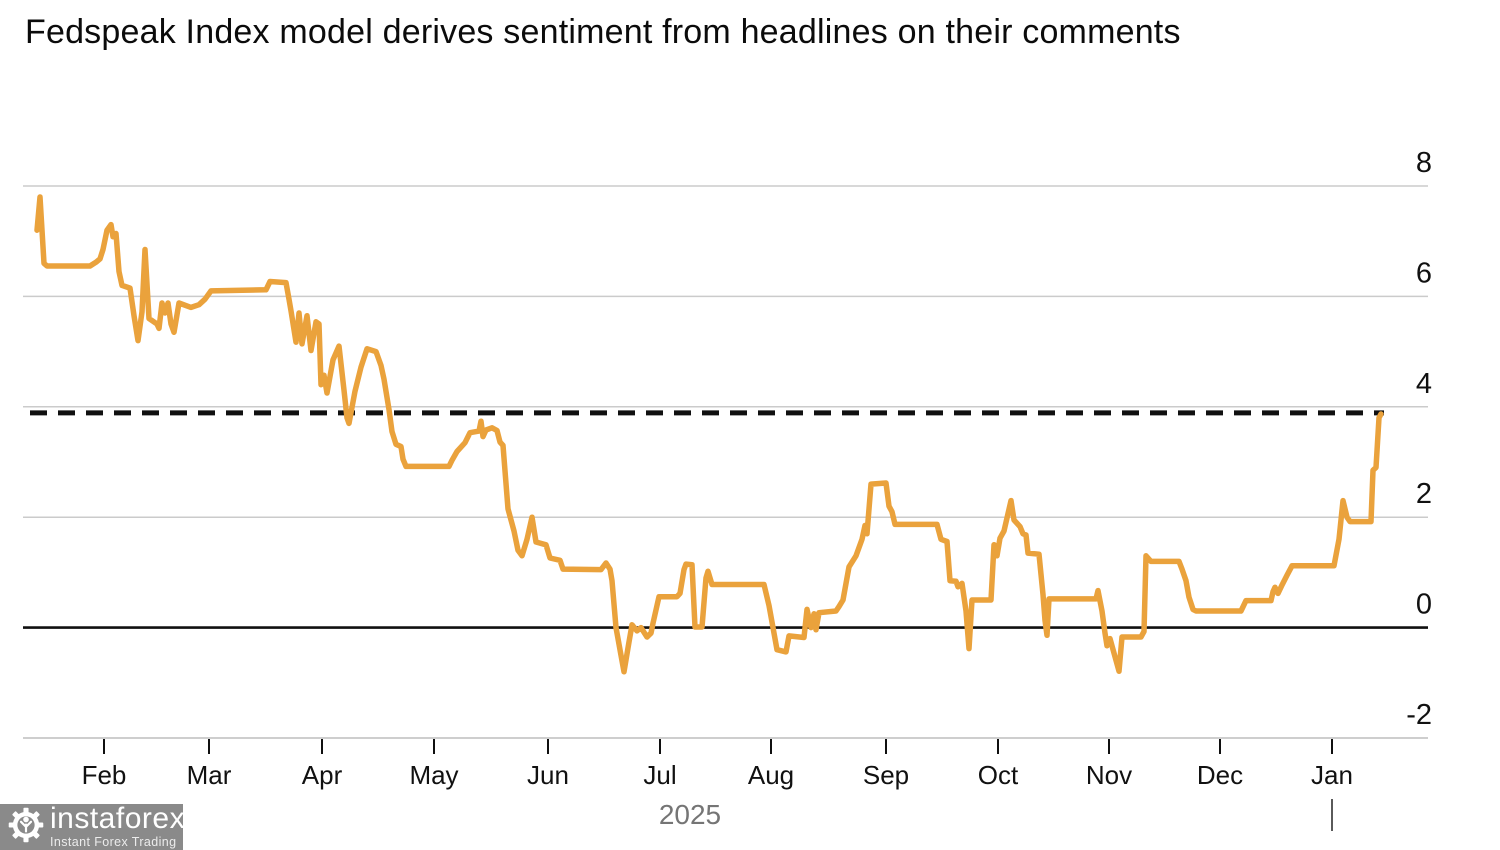  I want to click on y-axis-label-6: 6, so click(1424, 273).